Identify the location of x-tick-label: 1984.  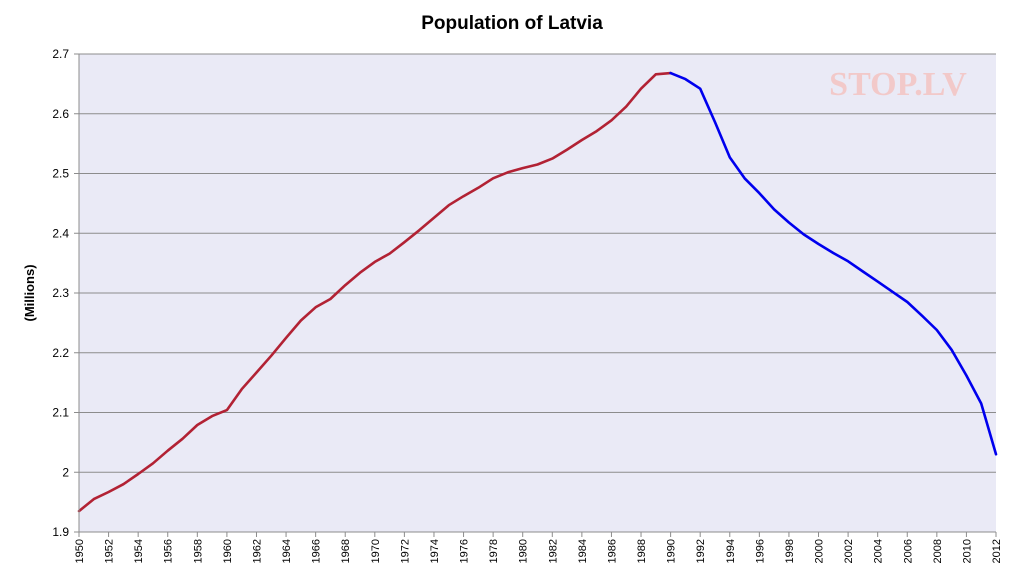
(583, 551).